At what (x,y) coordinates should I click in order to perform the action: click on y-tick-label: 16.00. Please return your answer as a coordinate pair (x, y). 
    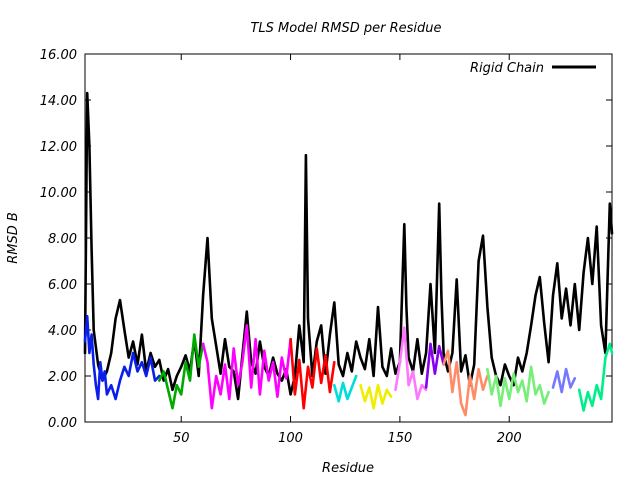
    Looking at the image, I should click on (58, 55).